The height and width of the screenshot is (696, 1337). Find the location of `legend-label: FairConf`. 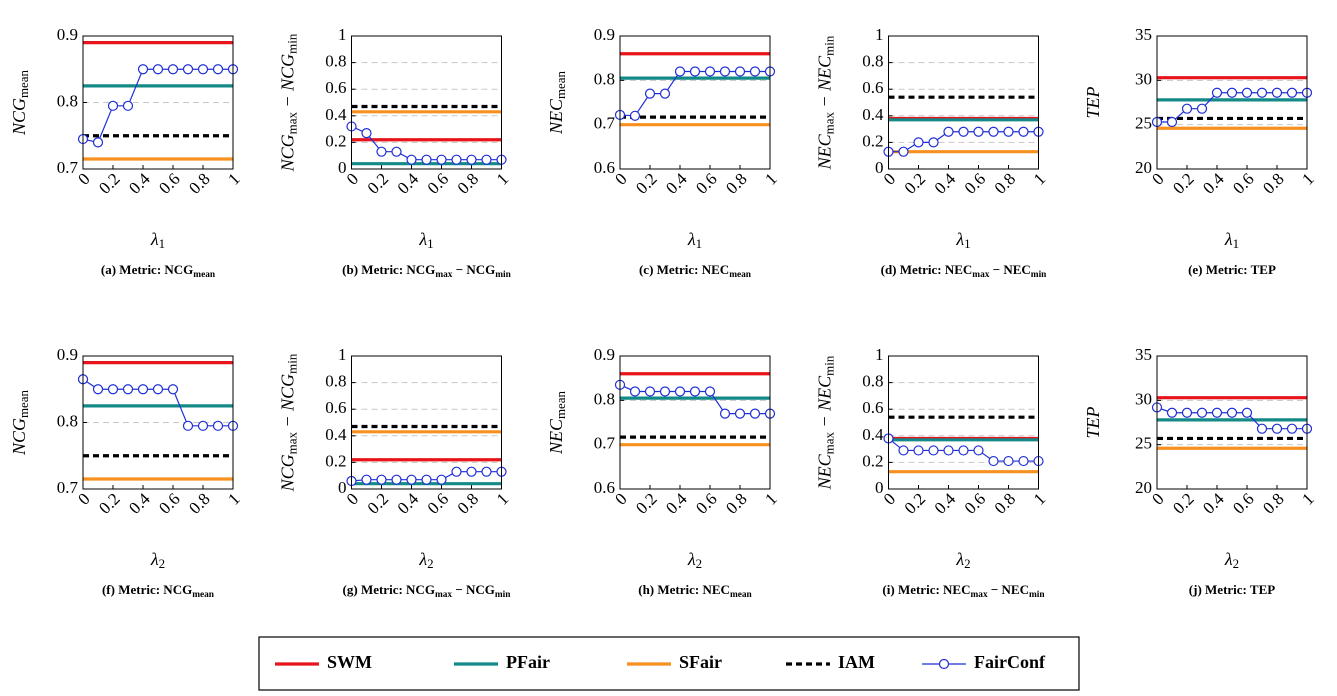

legend-label: FairConf is located at coordinates (1010, 662).